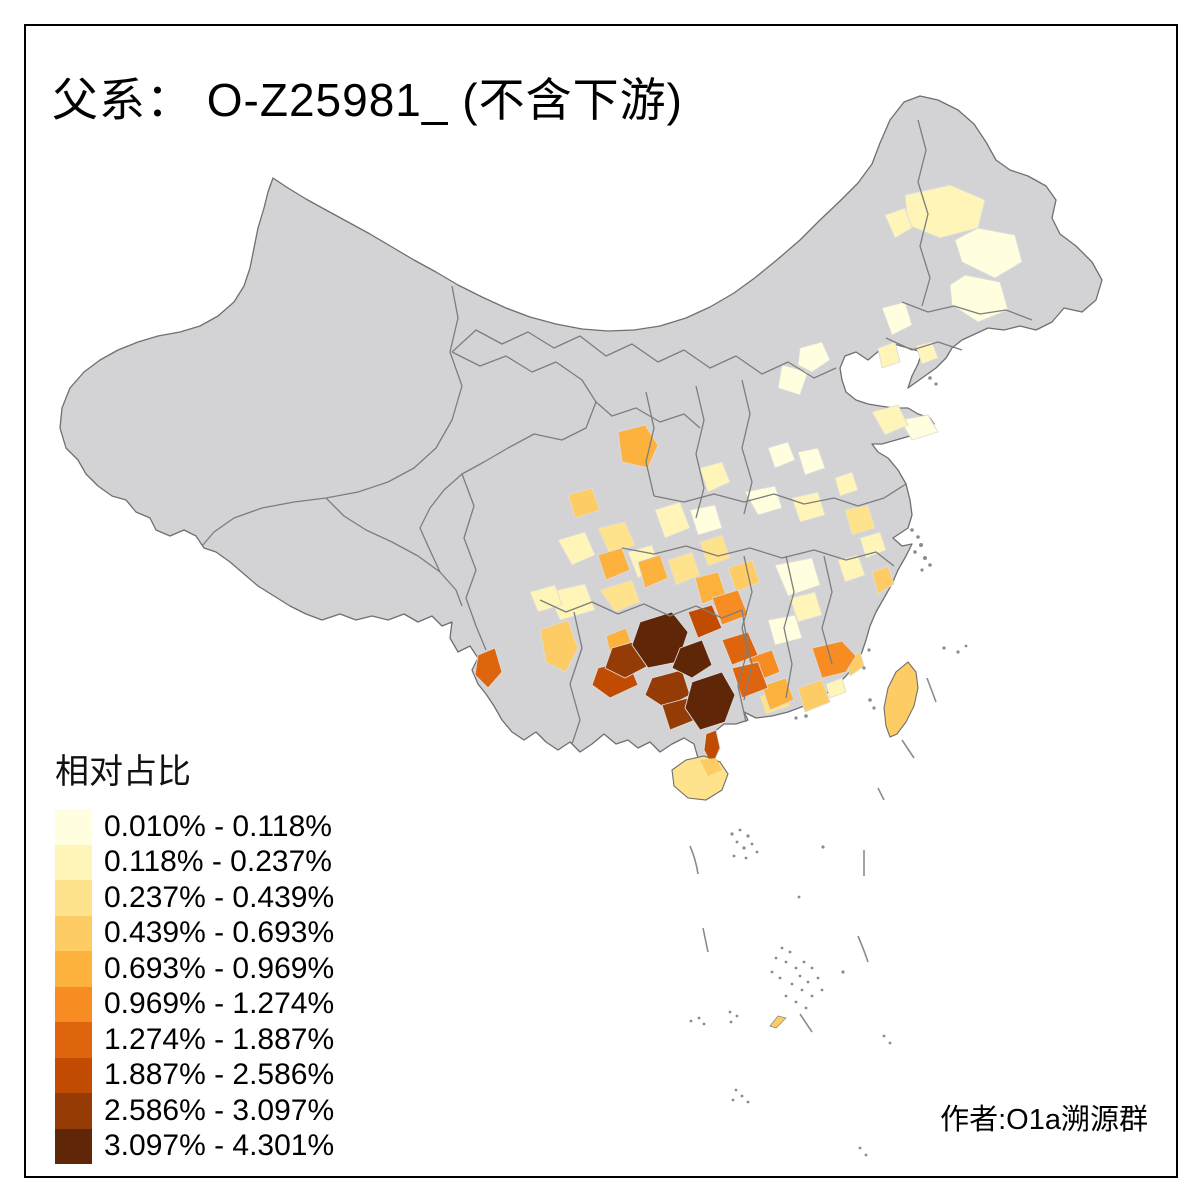 Image resolution: width=1200 pixels, height=1200 pixels. I want to click on author-credit: 作者:O1a溯源群, so click(1044, 1120).